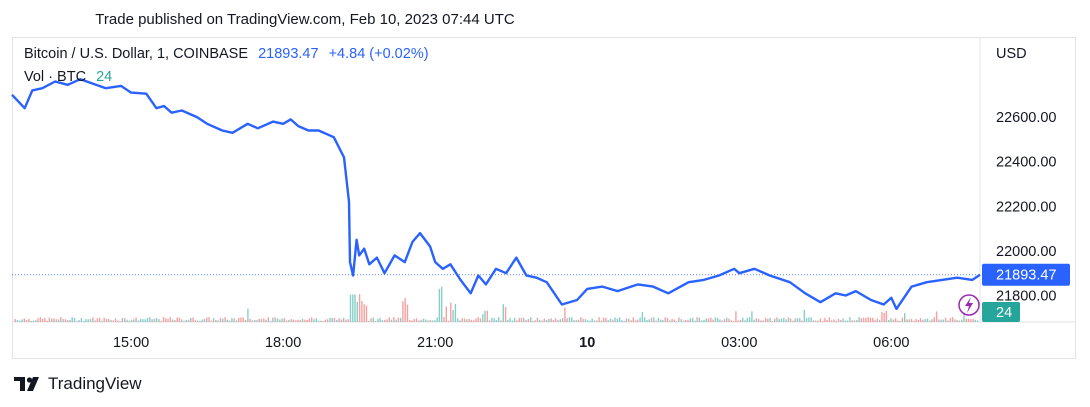 This screenshot has height=407, width=1090. I want to click on x-tick-label: 15:00, so click(131, 343).